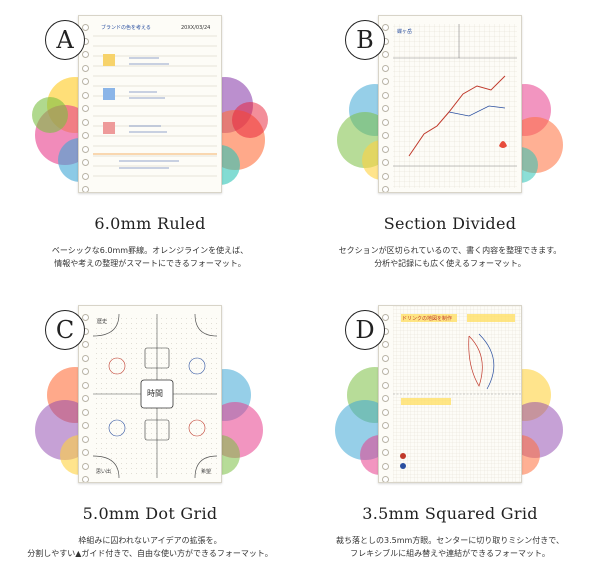 This screenshot has width=600, height=581. What do you see at coordinates (102, 322) in the screenshot?
I see `corner-label-top-left: 歴史` at bounding box center [102, 322].